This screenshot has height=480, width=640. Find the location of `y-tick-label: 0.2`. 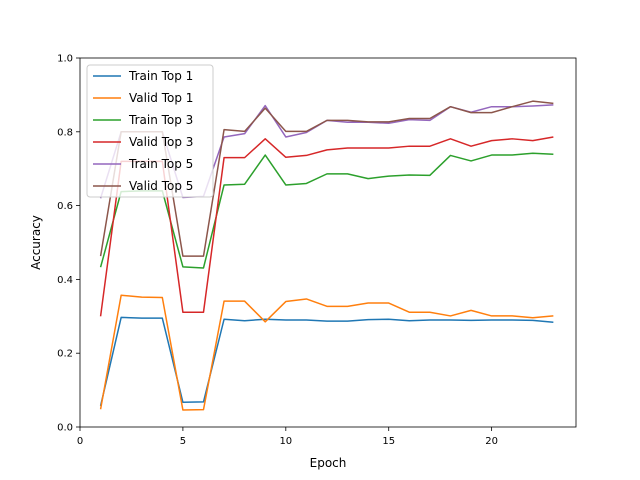

y-tick-label: 0.2 is located at coordinates (65, 354).